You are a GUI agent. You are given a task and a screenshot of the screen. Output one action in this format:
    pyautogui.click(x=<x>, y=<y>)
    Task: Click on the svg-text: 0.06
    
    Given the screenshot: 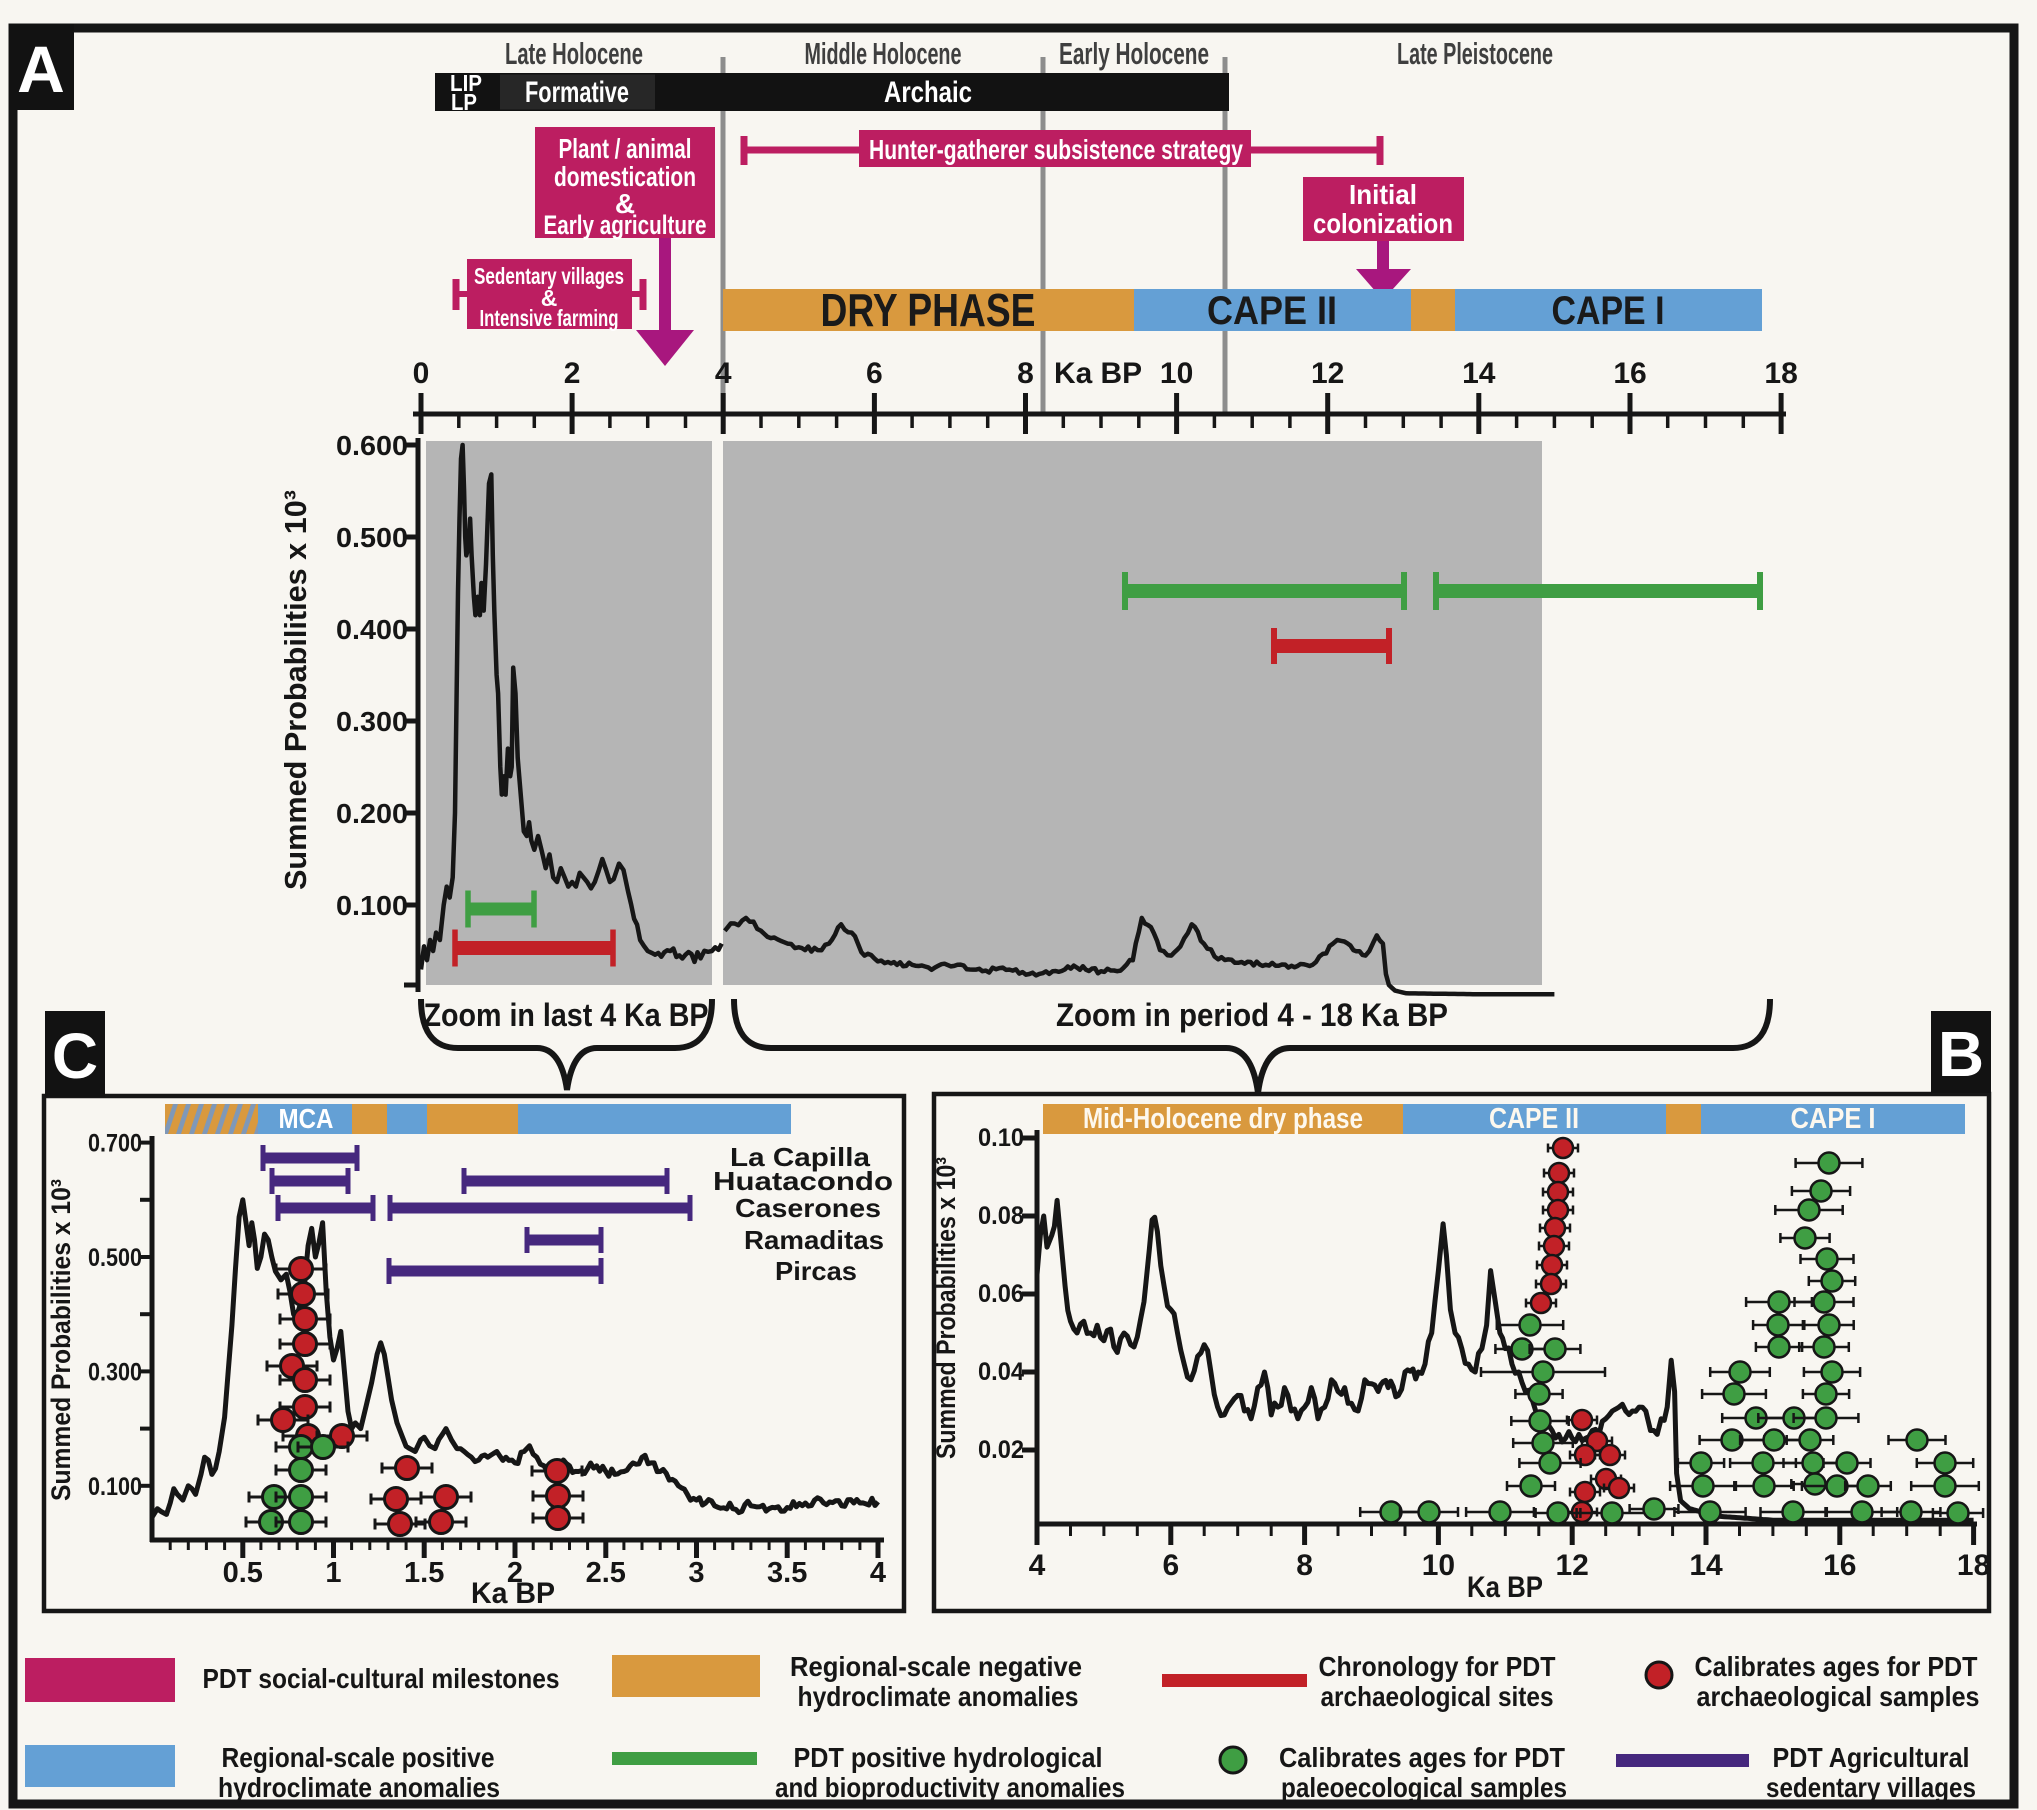 What is the action you would take?
    pyautogui.click(x=1001, y=1294)
    